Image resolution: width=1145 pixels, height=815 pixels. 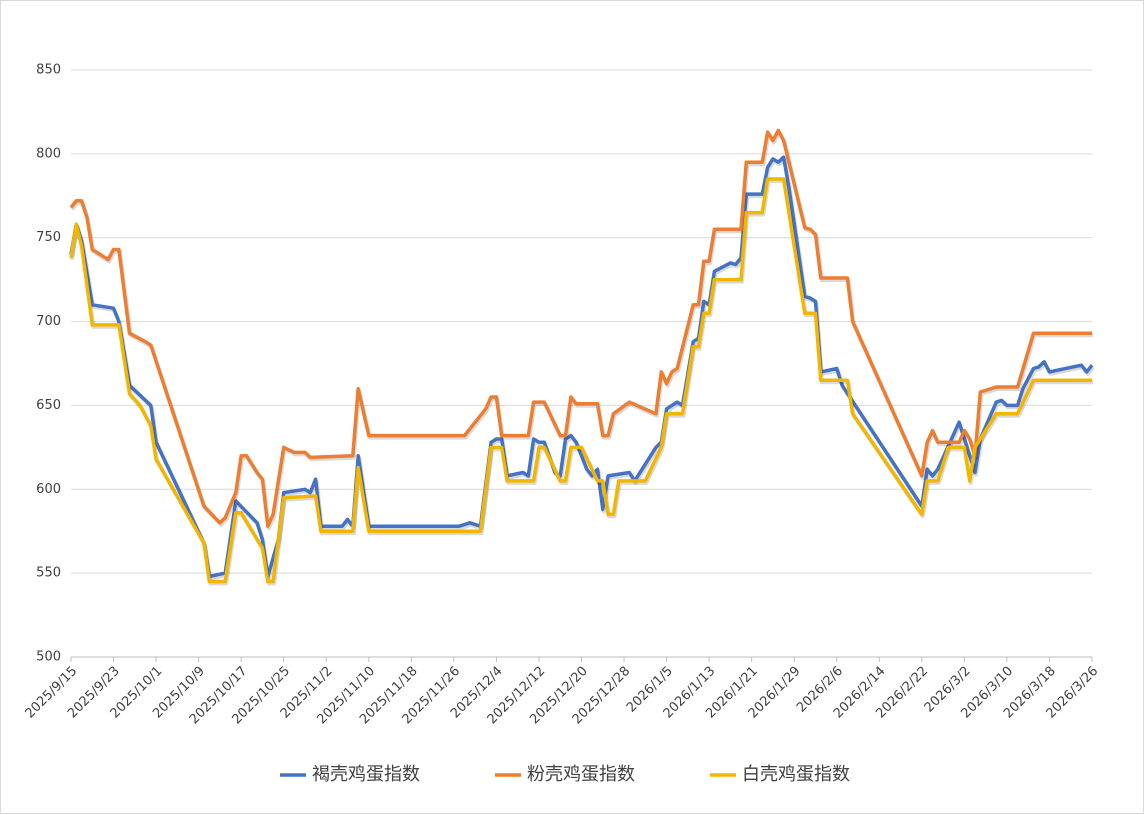 I want to click on y-tick-label: 500, so click(x=48, y=657).